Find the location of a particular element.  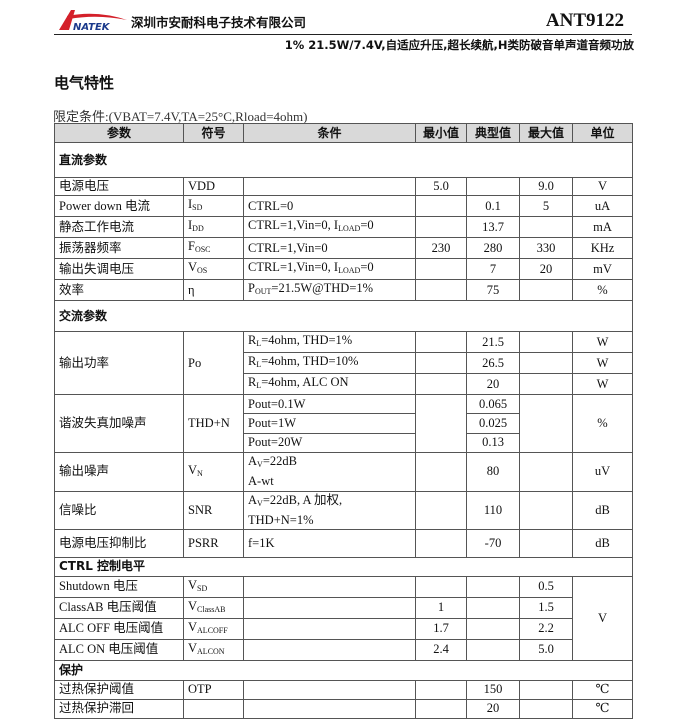

section-row: 交流参数 is located at coordinates (343, 316).